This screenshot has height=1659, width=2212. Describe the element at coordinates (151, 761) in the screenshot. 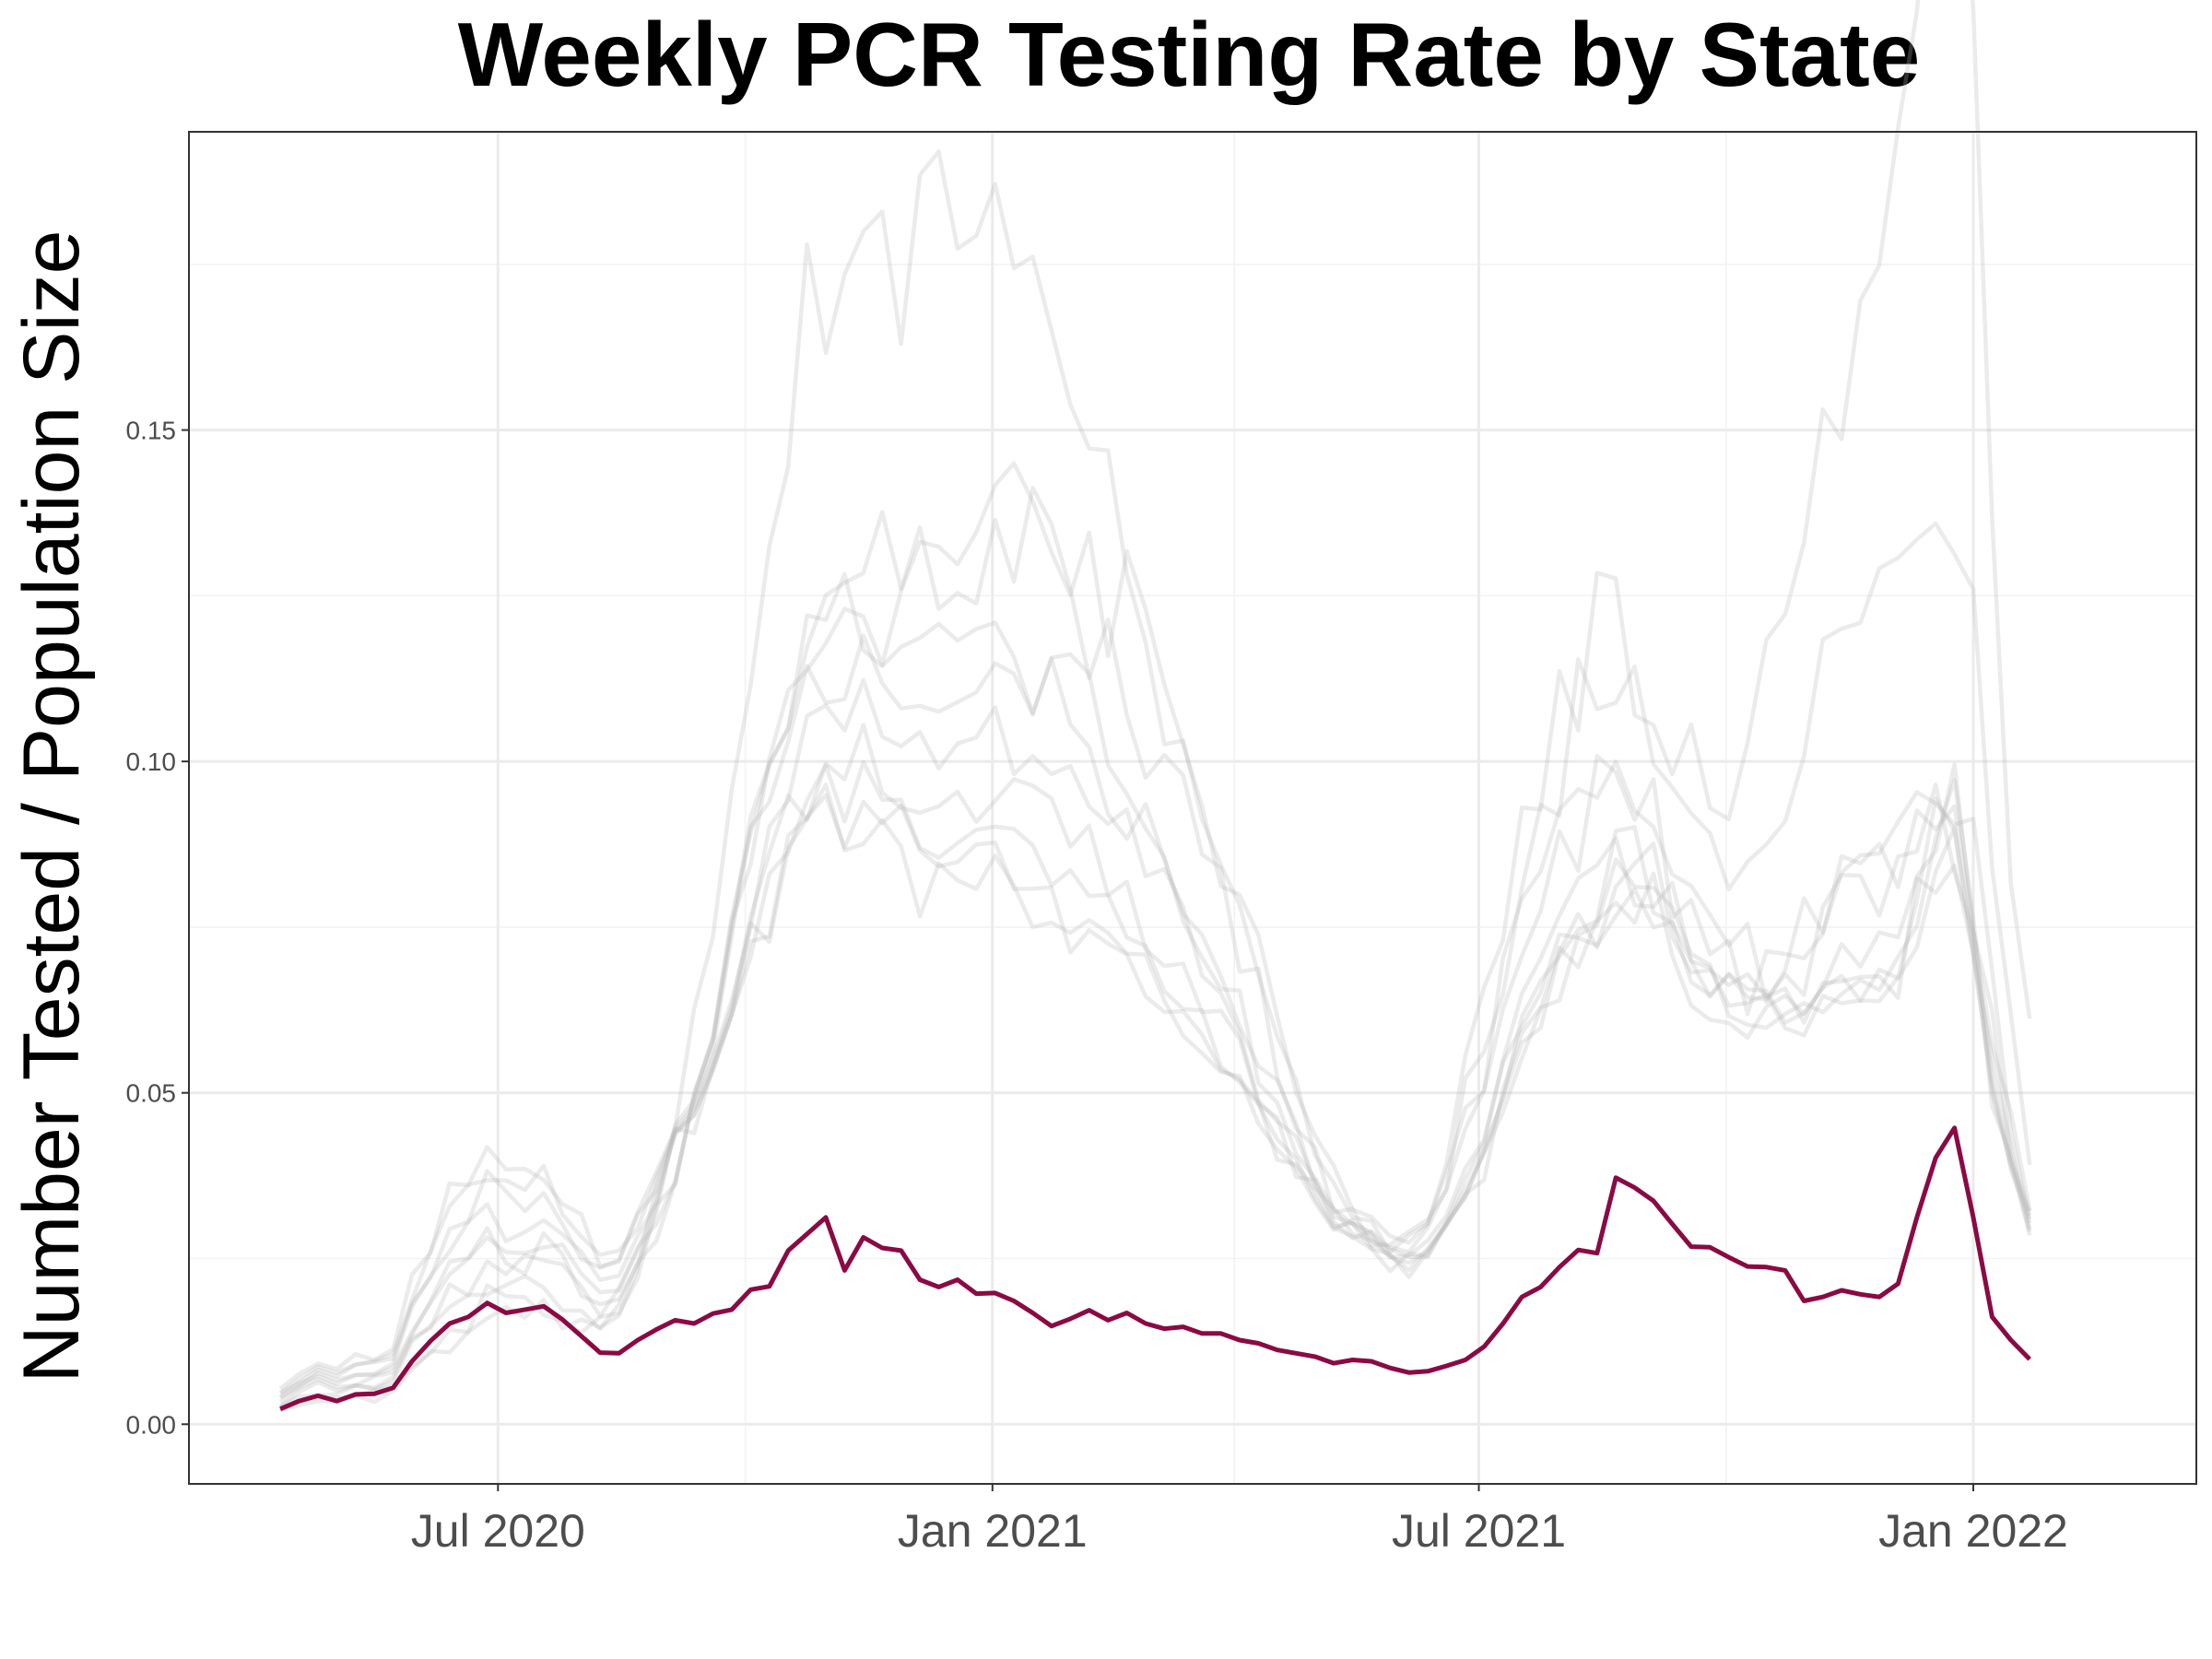

I see `y-tick-label: 0.10` at that location.